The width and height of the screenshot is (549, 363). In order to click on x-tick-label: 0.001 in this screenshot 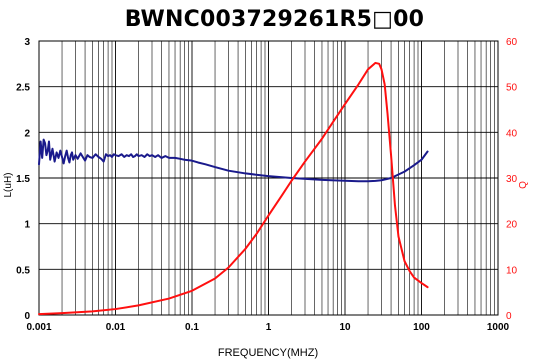, I will do `click(38, 327)`.